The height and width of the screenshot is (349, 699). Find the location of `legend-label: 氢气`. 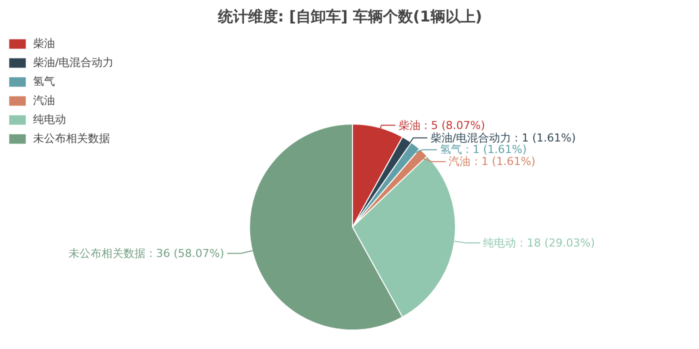

legend-label: 氢气 is located at coordinates (44, 81).